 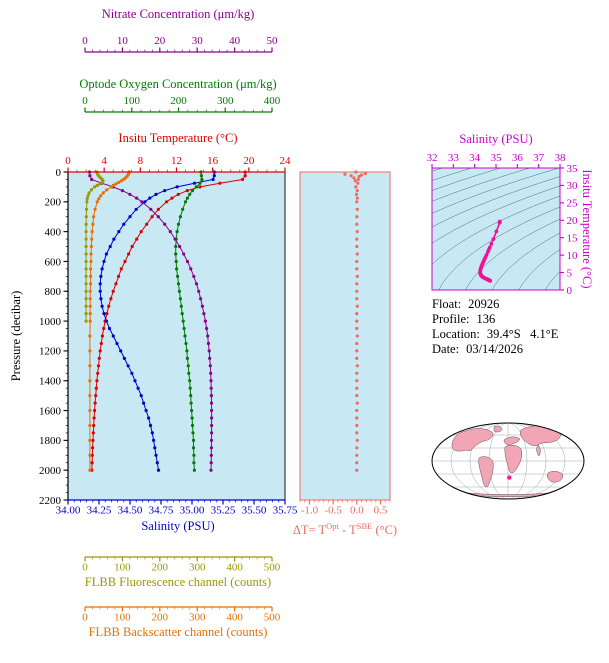 I want to click on pressure-tick-label: 1000, so click(x=50, y=322).